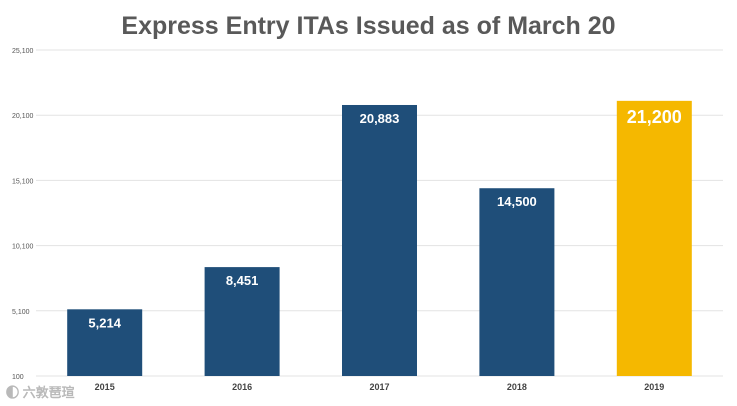 Image resolution: width=737 pixels, height=406 pixels. What do you see at coordinates (105, 387) in the screenshot?
I see `x-tick-label: 2015` at bounding box center [105, 387].